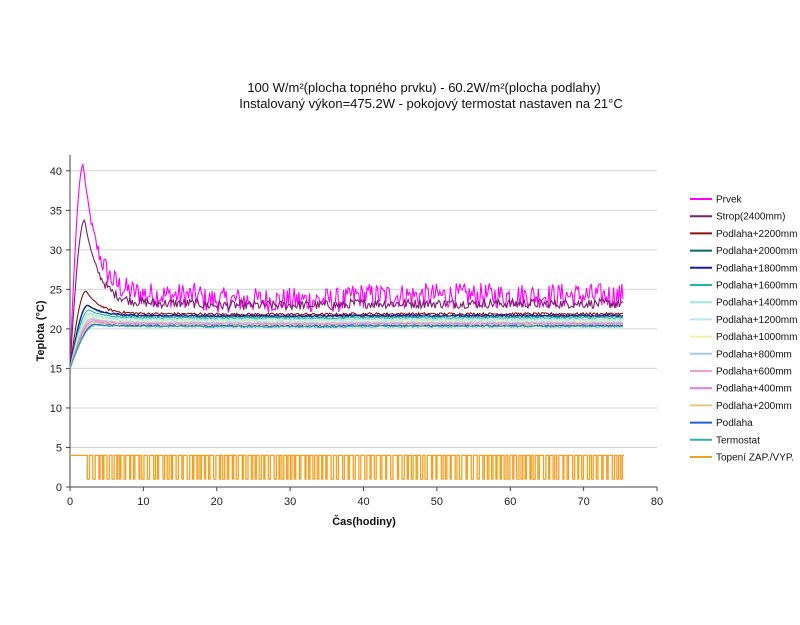  I want to click on y-tick-label: 40, so click(56, 172).